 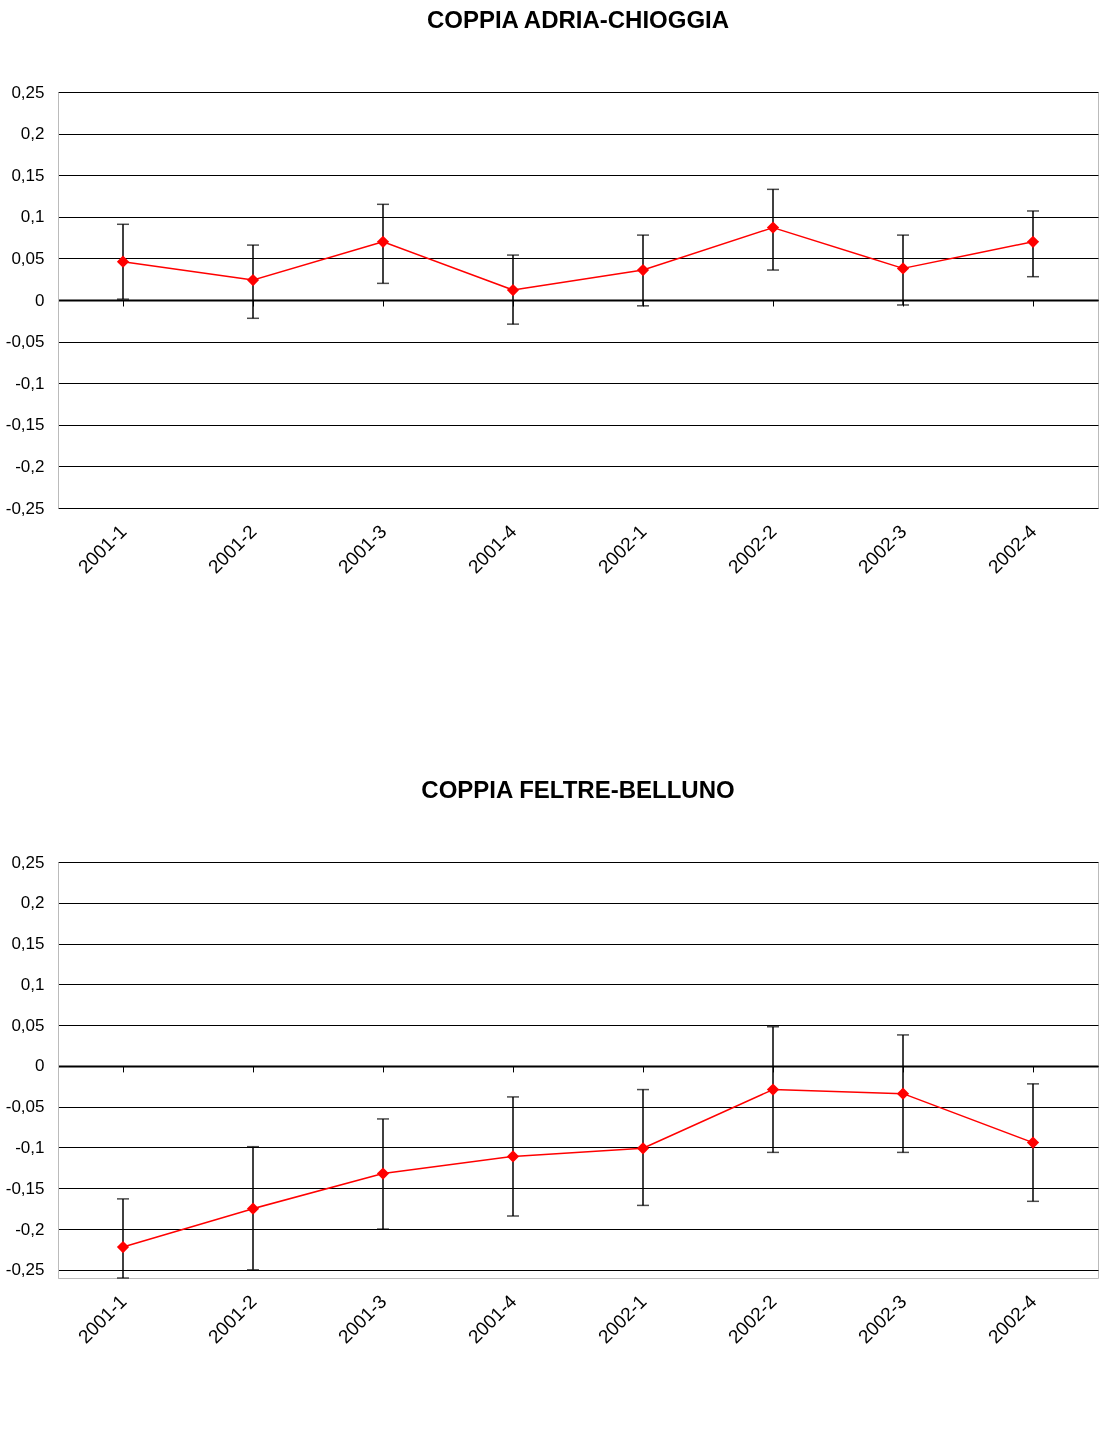 I want to click on chart-title: COPPIA ADRIA-CHIOGGIA, so click(x=578, y=19).